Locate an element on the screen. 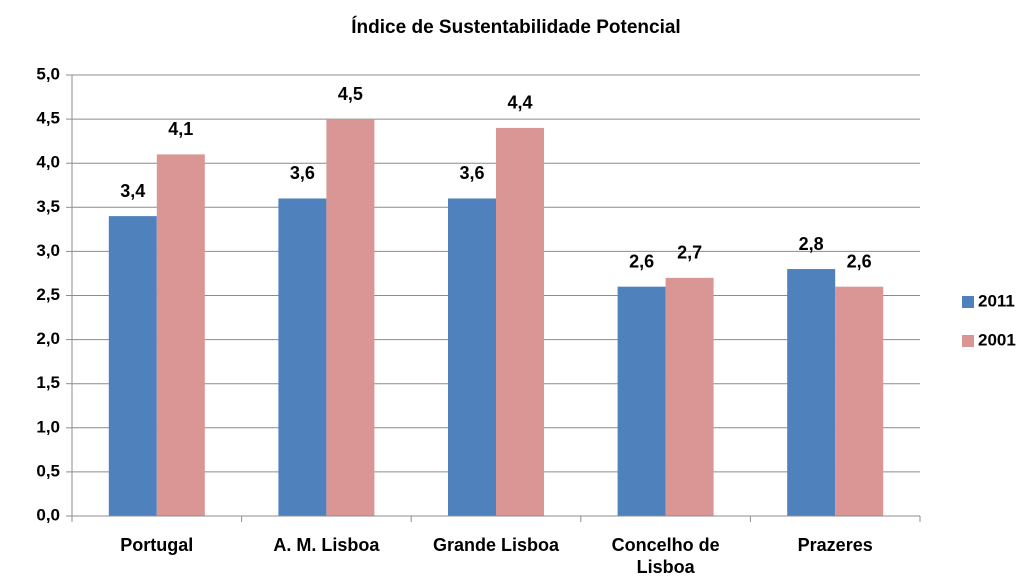 The image size is (1032, 581). legend-label: 2001 is located at coordinates (997, 339).